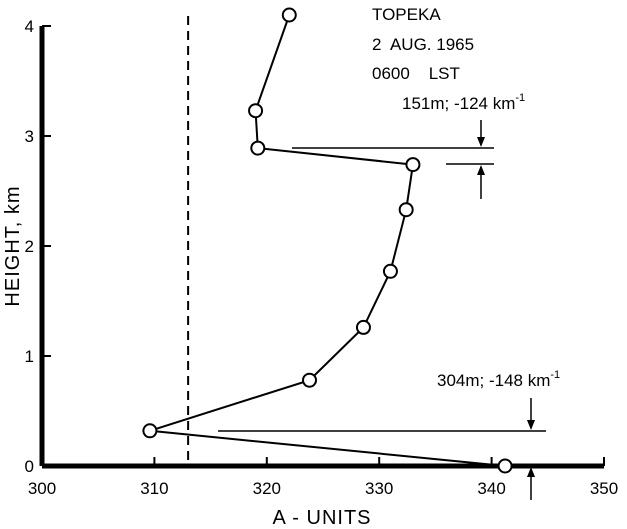 The height and width of the screenshot is (529, 627). I want to click on annotation-upper: 151m; -124 km-1, so click(408, 145).